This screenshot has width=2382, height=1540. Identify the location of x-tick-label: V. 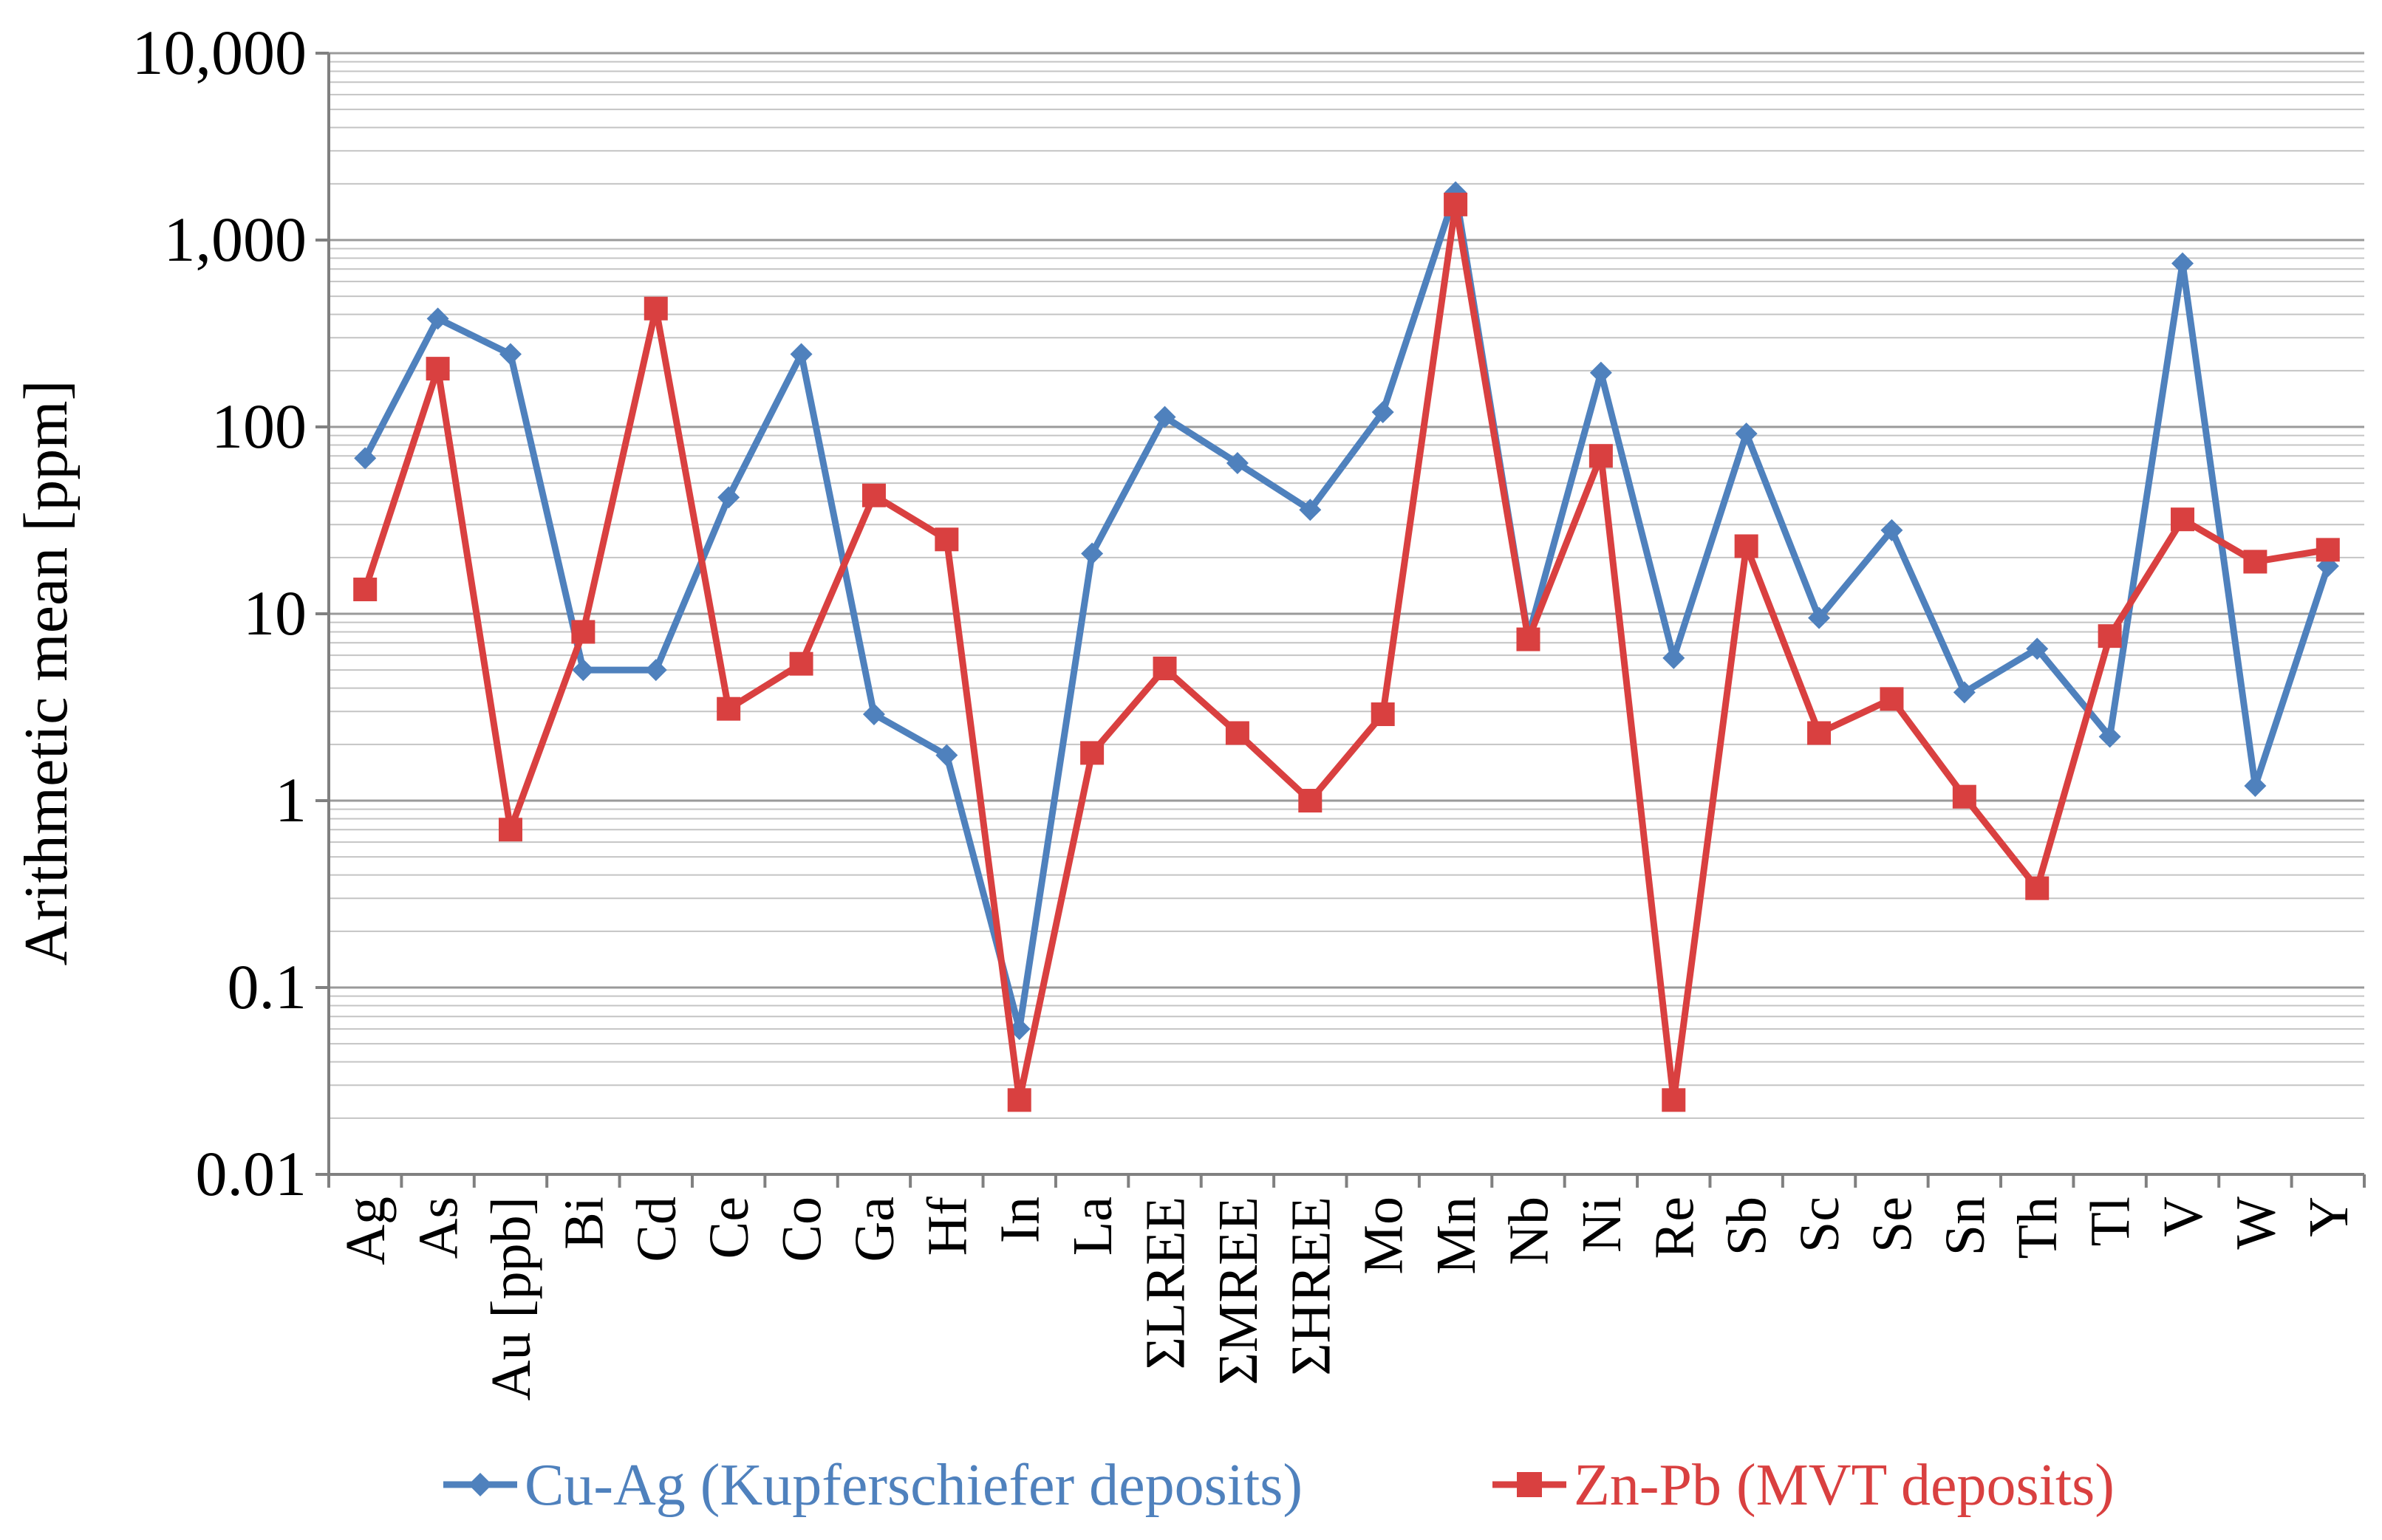
(2183, 1217).